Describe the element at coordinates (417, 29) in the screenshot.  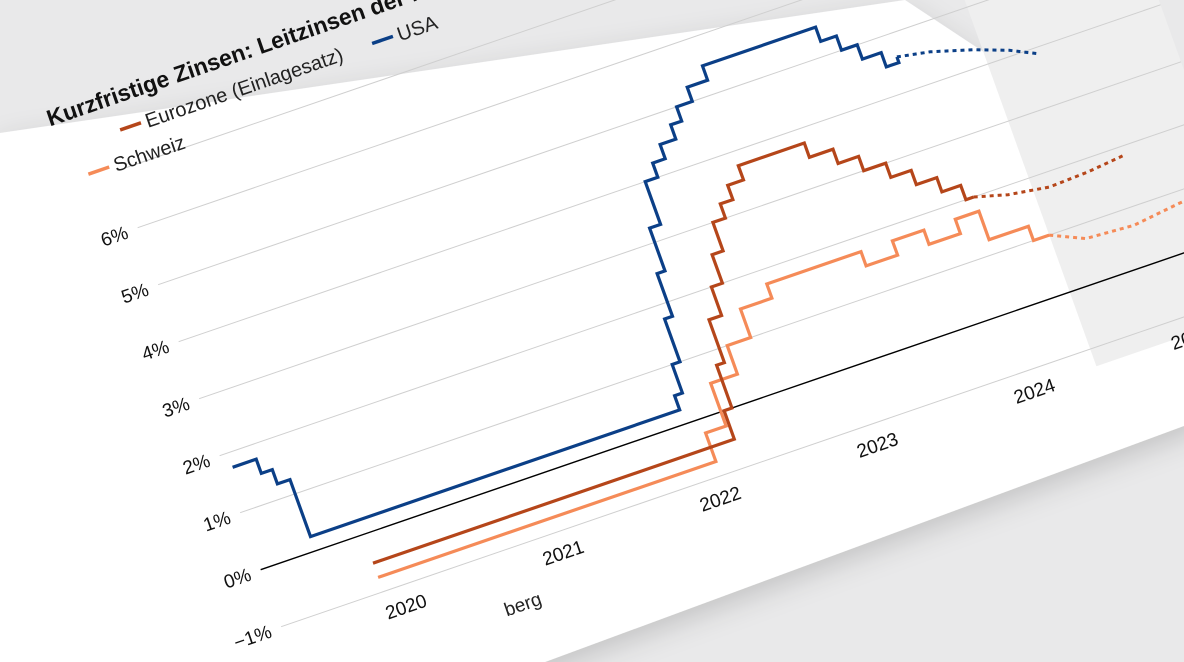
I see `legend-label: USA` at that location.